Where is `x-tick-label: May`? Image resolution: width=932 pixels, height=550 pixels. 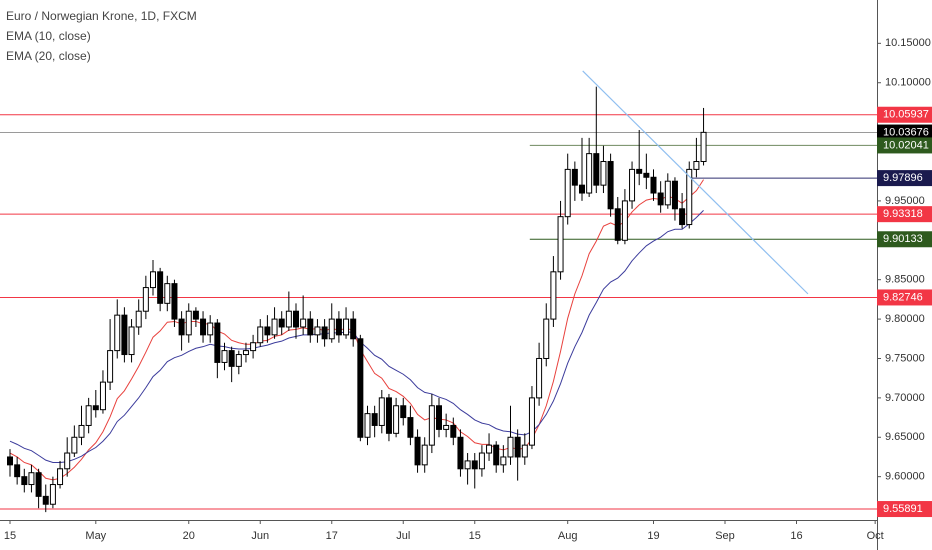
x-tick-label: May is located at coordinates (95, 536).